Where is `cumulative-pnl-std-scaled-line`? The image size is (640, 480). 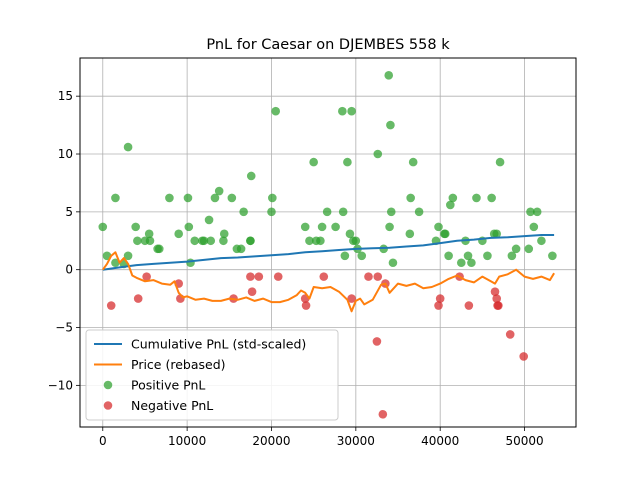
cumulative-pnl-std-scaled-line is located at coordinates (328, 252).